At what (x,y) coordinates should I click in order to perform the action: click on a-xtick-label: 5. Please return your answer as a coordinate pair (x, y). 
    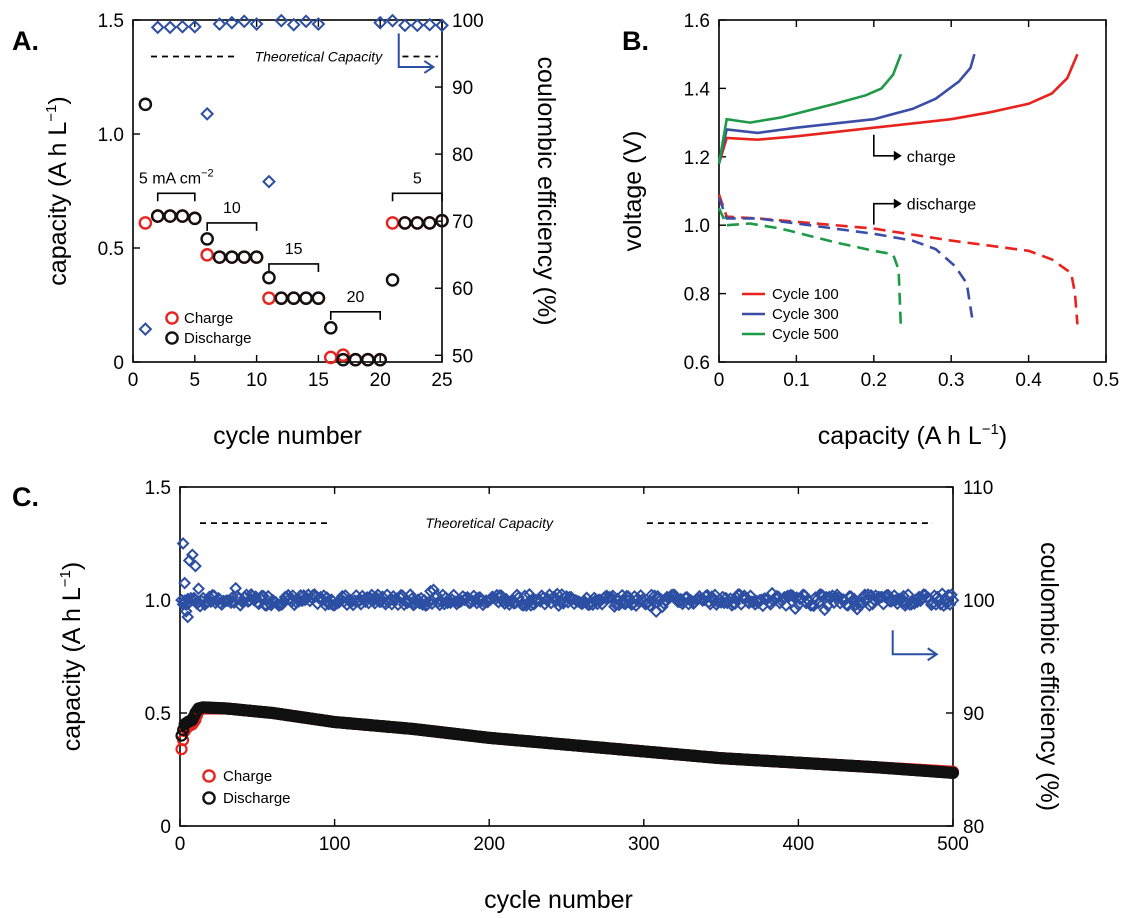
    Looking at the image, I should click on (195, 380).